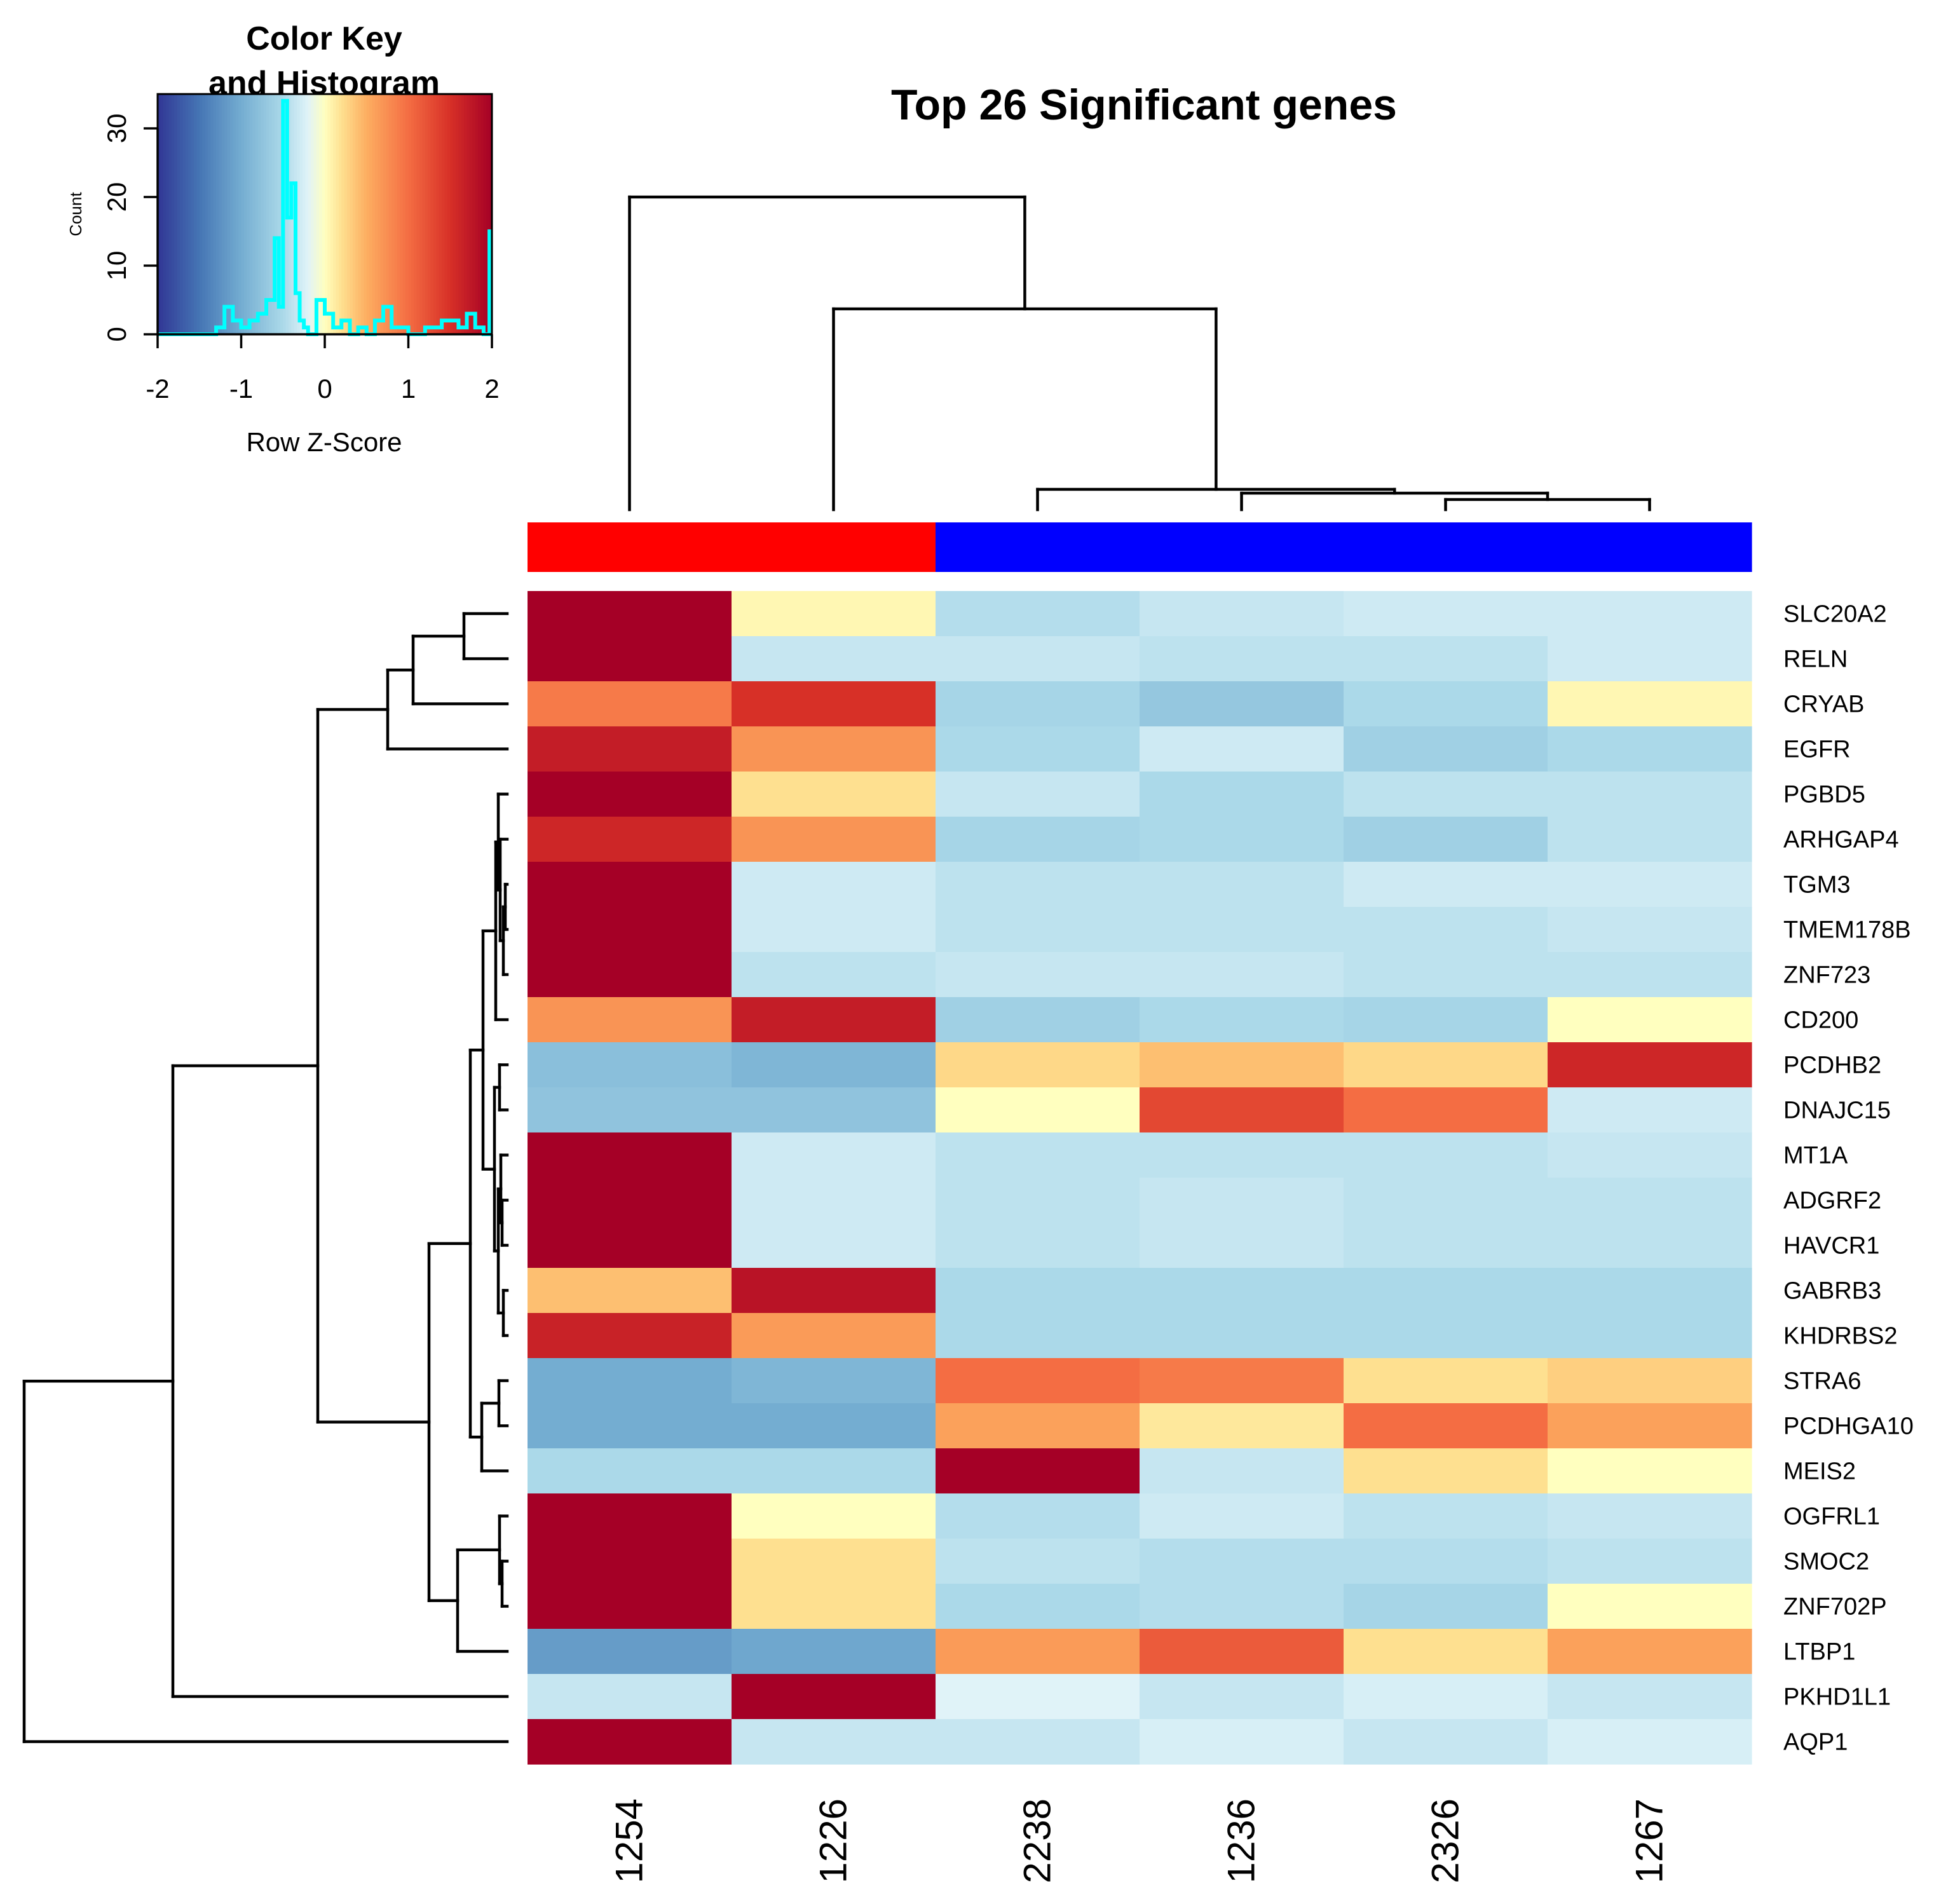  What do you see at coordinates (1139, 353) in the screenshot?
I see `column-dendrogram` at bounding box center [1139, 353].